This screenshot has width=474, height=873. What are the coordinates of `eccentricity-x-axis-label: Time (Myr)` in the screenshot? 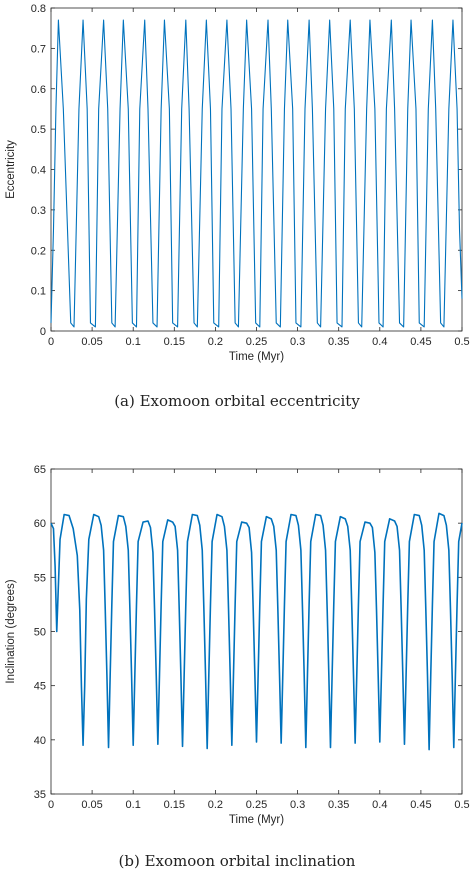 It's located at (256, 357).